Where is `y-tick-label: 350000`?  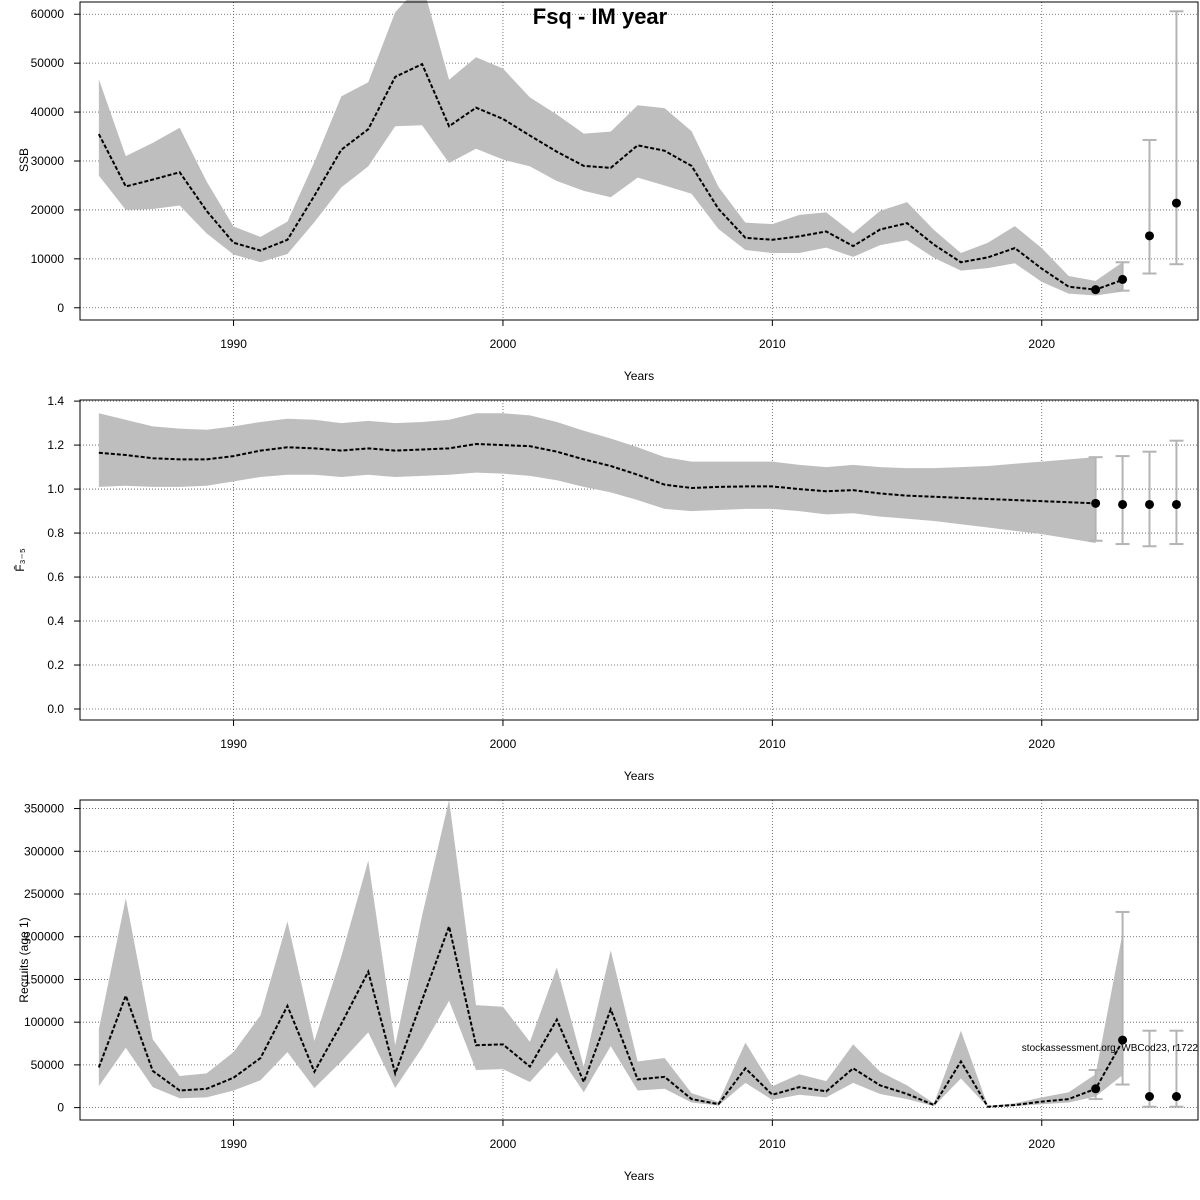
y-tick-label: 350000 is located at coordinates (44, 809).